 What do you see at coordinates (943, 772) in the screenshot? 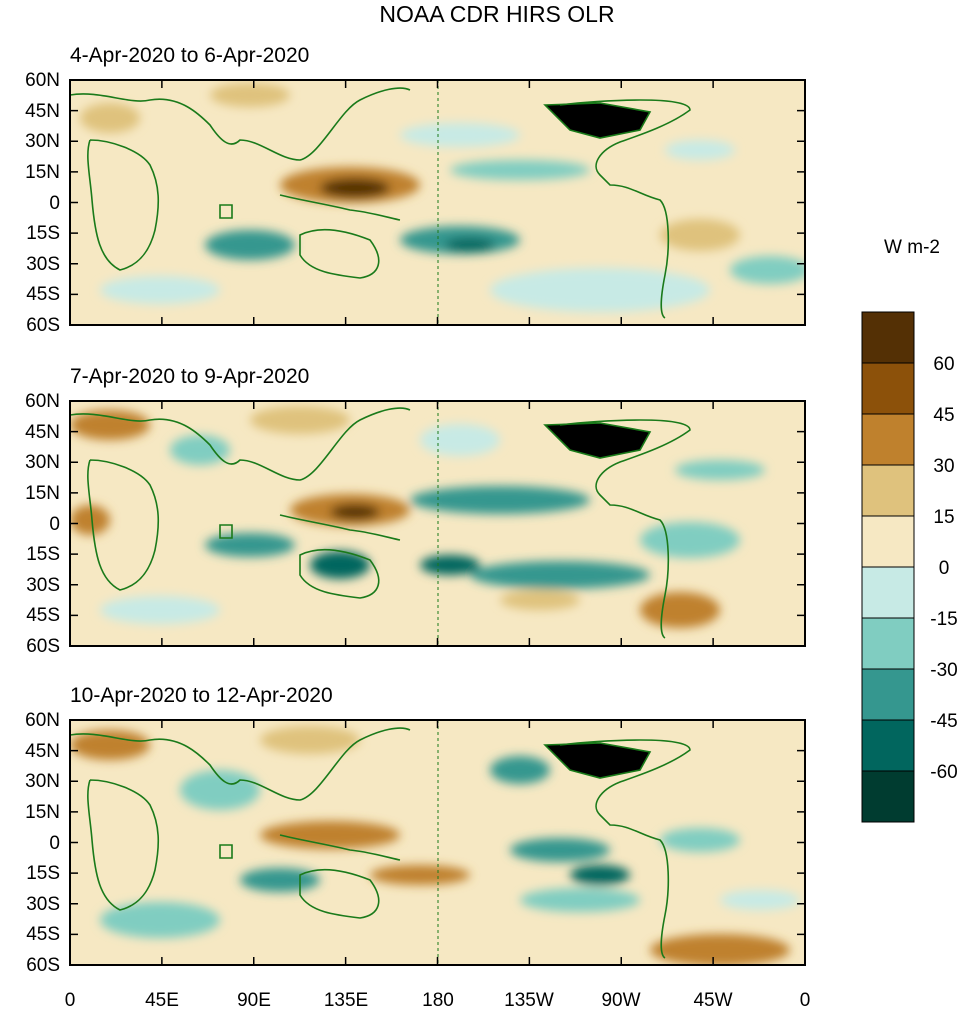
I see `colorbar-label-neg60: -60` at bounding box center [943, 772].